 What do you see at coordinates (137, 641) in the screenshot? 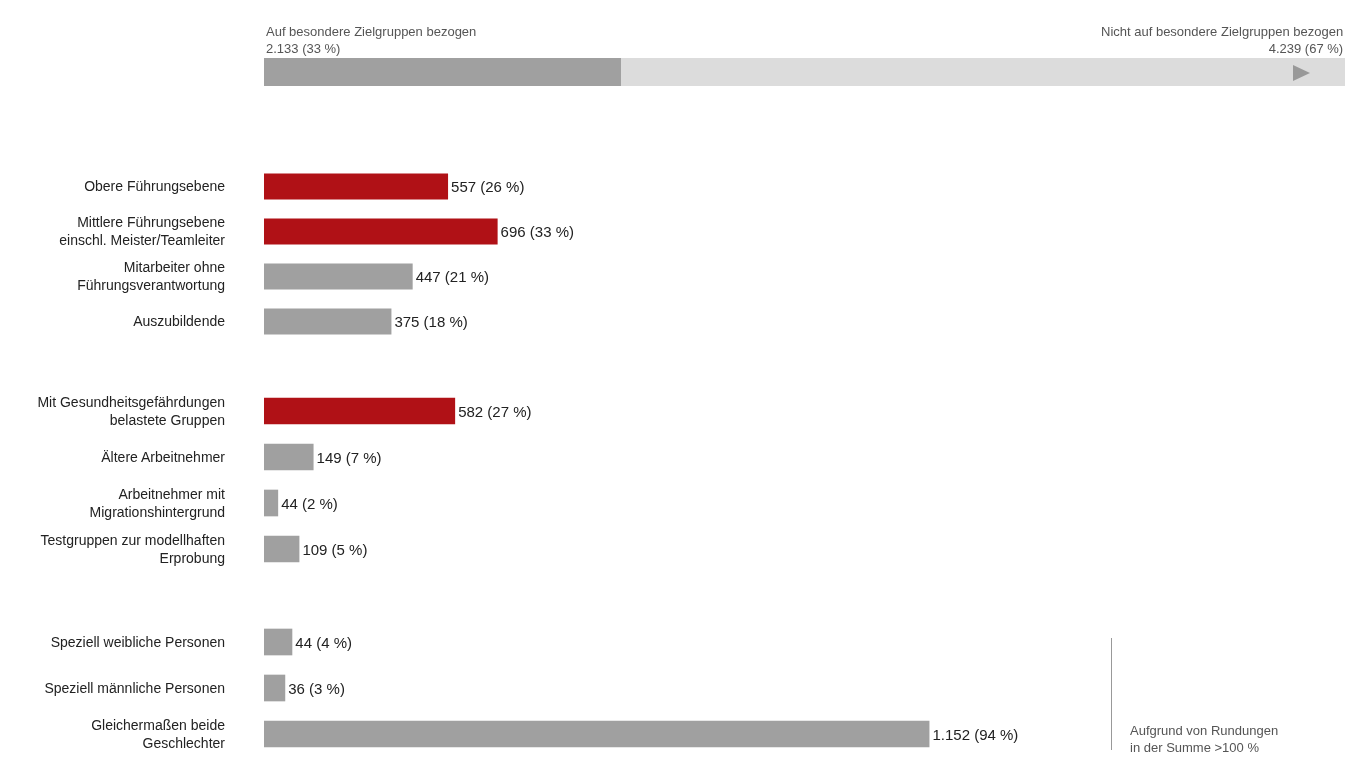
I see `y-tick-label: Speziell weibliche Personen` at bounding box center [137, 641].